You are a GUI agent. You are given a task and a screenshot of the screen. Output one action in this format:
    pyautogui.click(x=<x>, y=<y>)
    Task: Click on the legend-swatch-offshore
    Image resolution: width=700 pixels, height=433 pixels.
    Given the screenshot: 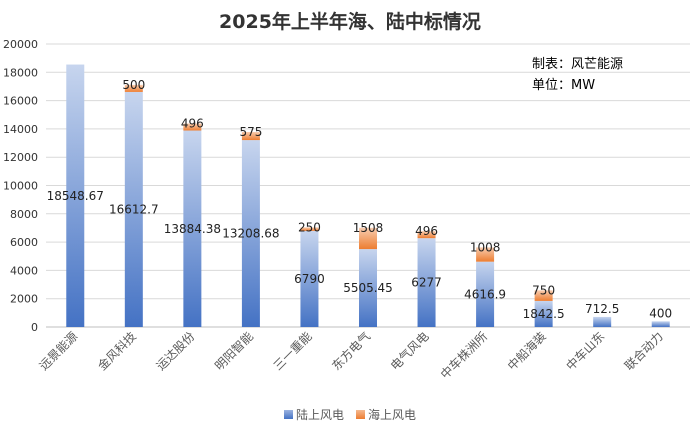 What is the action you would take?
    pyautogui.click(x=360, y=414)
    